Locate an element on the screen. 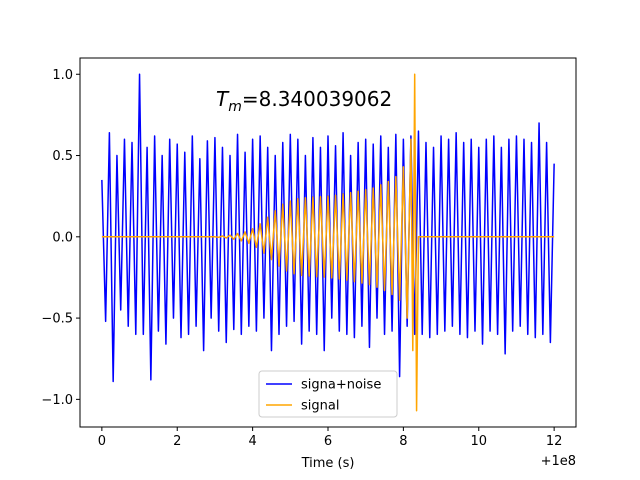  x-tick-label: 4 is located at coordinates (252, 441).